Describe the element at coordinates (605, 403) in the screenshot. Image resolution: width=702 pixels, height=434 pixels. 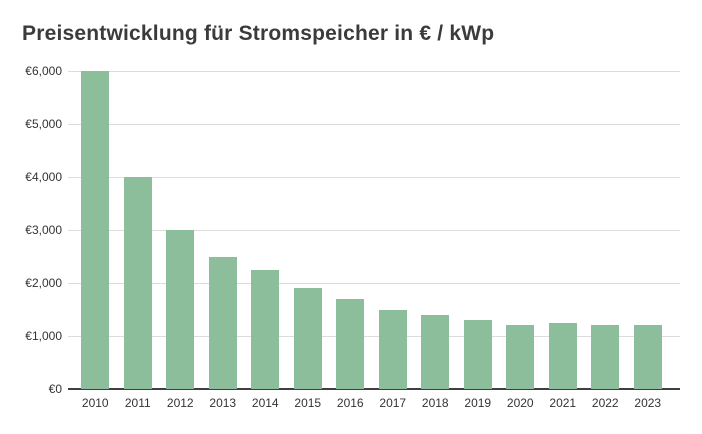
I see `x-tick-label: 2022` at that location.